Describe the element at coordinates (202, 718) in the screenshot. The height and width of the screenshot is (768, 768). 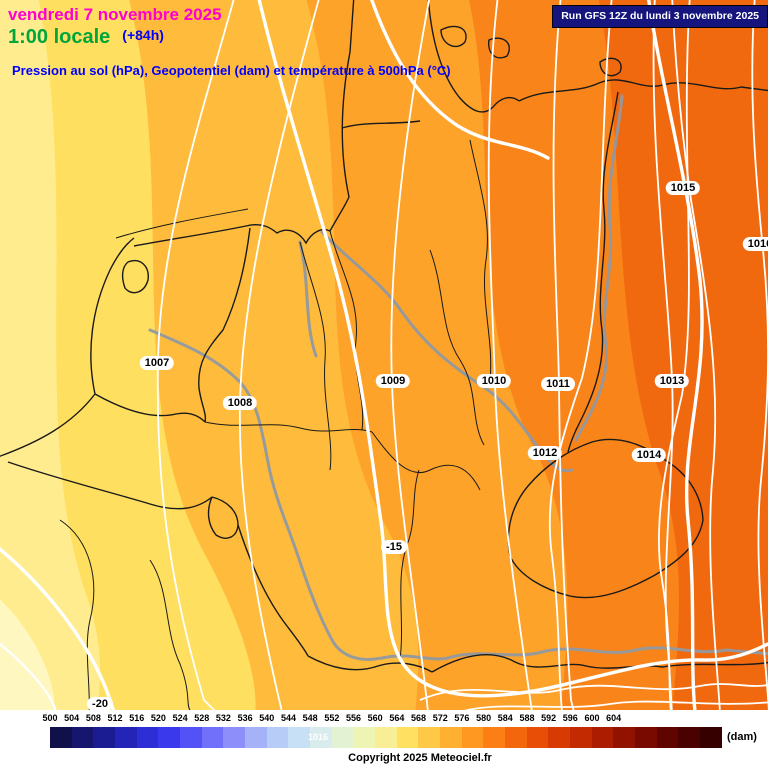
I see `colorbar-tick: 528` at that location.